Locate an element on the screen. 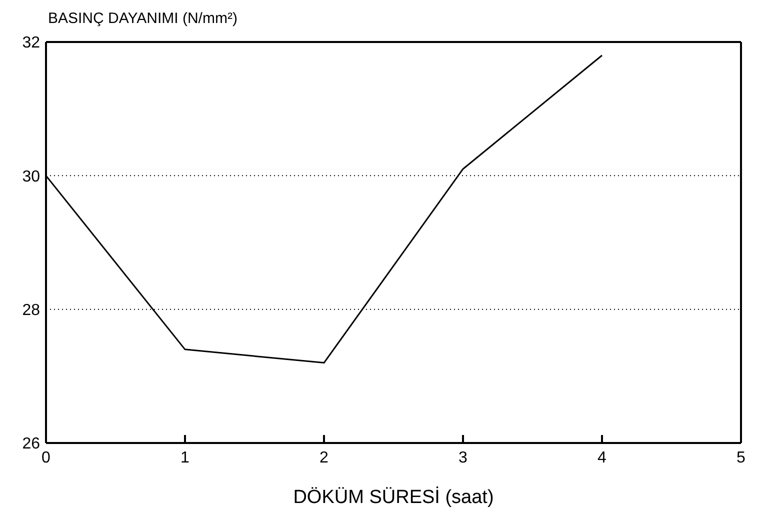 The width and height of the screenshot is (761, 526). x-tick-label: 3 is located at coordinates (463, 457).